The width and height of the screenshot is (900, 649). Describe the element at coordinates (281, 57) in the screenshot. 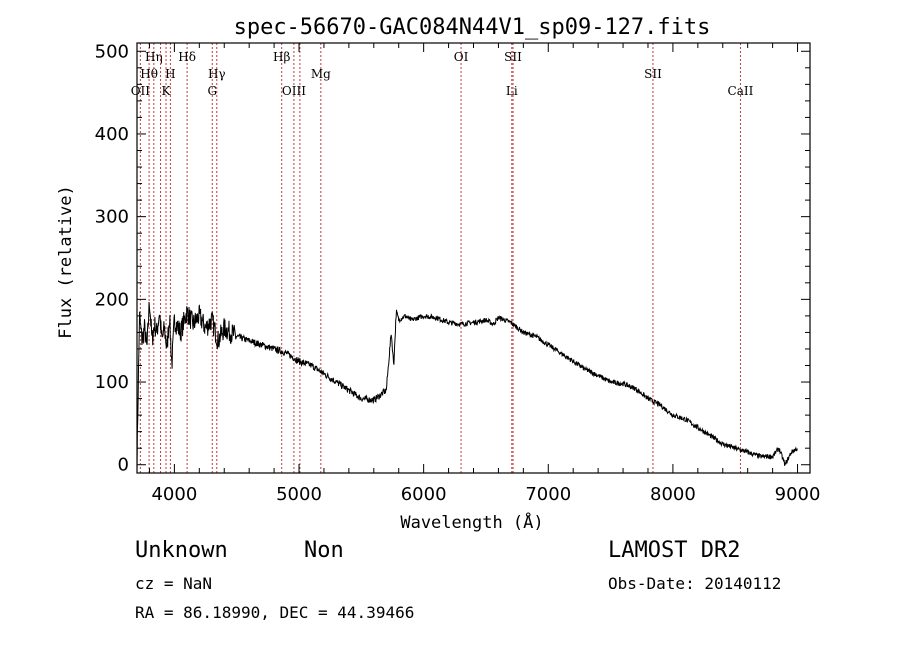

I see `spectral-line-label: Hβ` at that location.